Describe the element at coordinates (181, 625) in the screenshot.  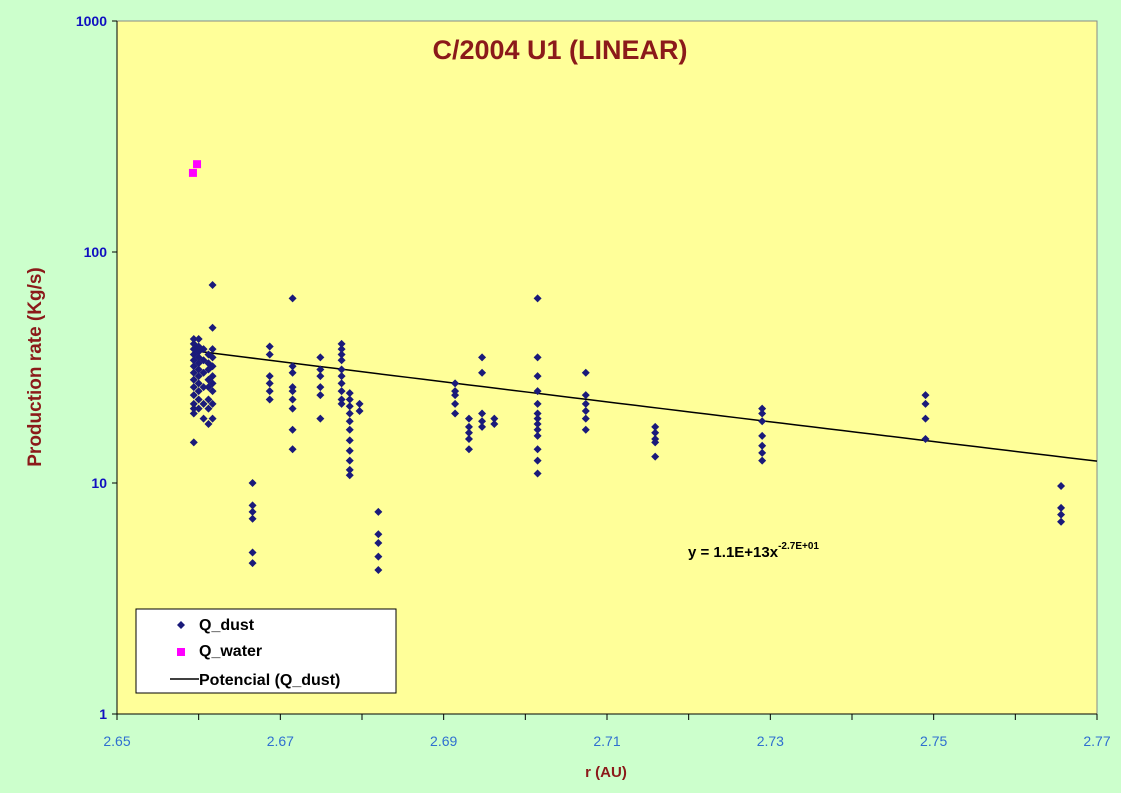
I see `legend-diamond-marker` at that location.